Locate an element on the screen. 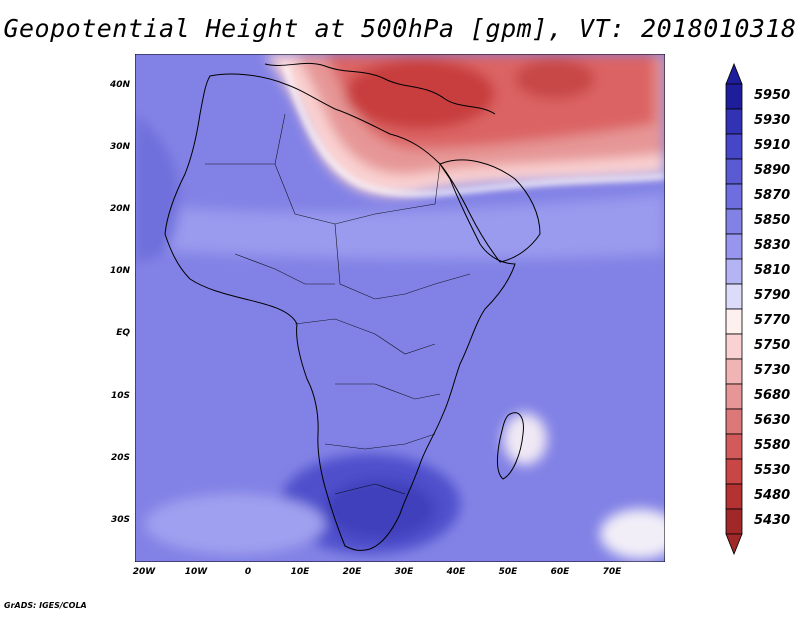 This screenshot has height=618, width=800. lon-label: 20W is located at coordinates (144, 572).